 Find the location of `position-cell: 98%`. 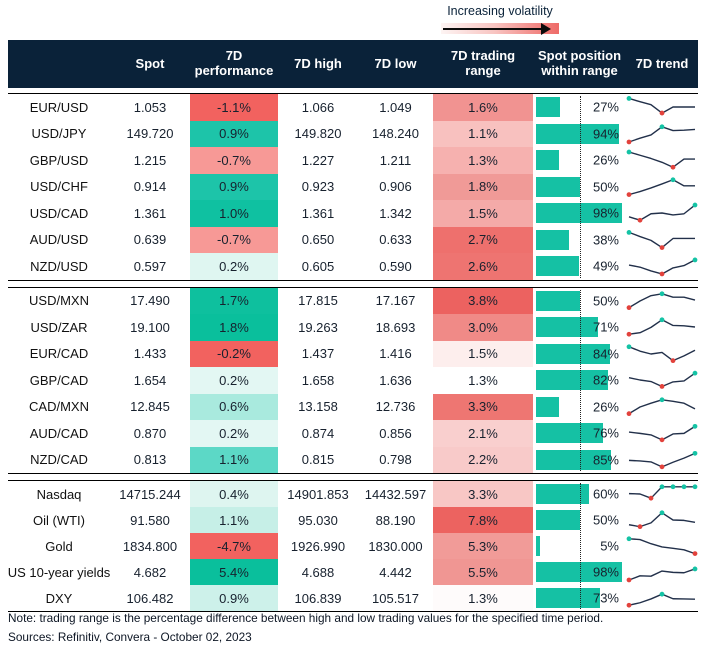

position-cell: 98% is located at coordinates (579, 572).